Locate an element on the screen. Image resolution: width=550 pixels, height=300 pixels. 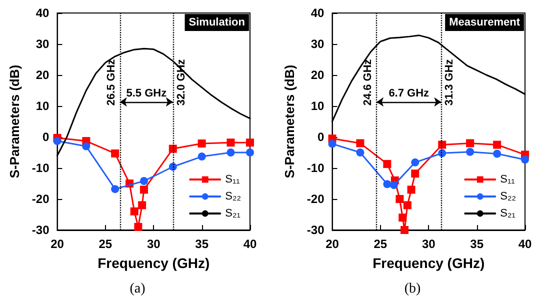
chart-title: Measurement is located at coordinates (484, 22).